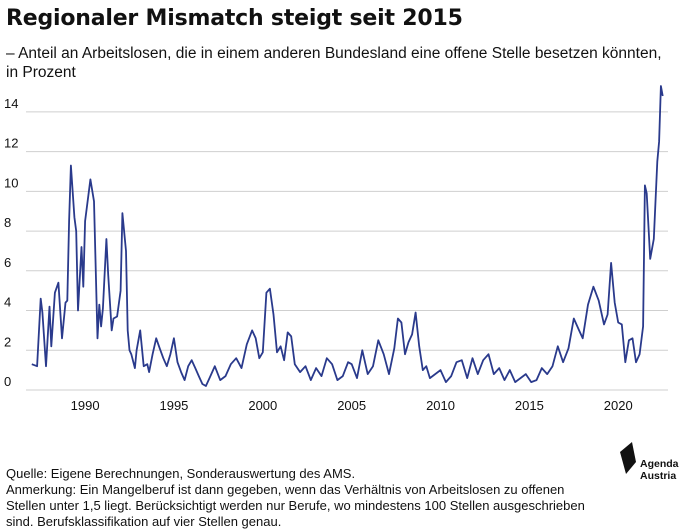 Image resolution: width=680 pixels, height=531 pixels. Describe the element at coordinates (7, 262) in the screenshot. I see `y-tick-label: 6` at that location.